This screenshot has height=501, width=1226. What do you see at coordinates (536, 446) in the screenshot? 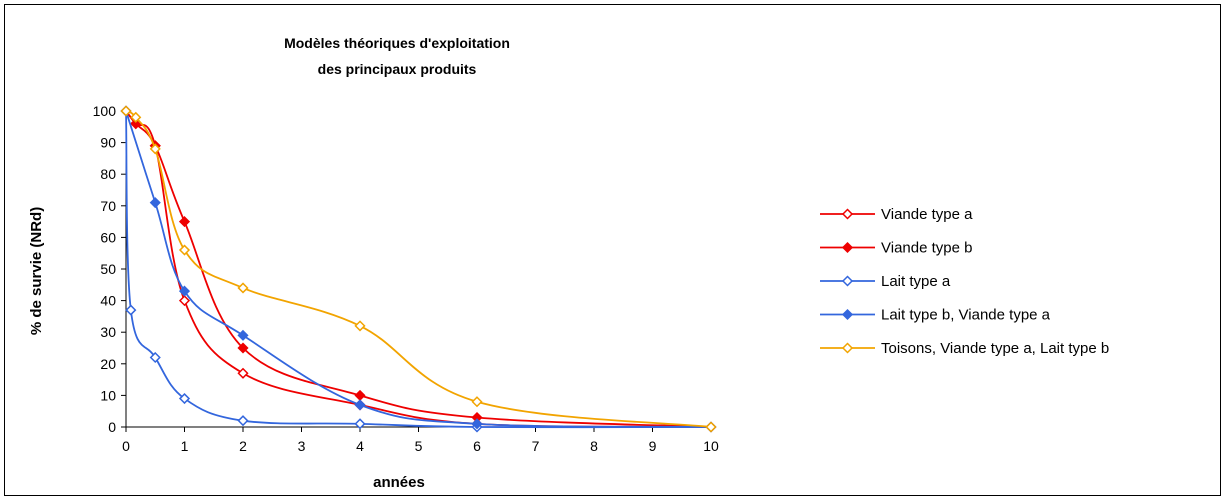
I see `x-tick-label: 7` at bounding box center [536, 446].